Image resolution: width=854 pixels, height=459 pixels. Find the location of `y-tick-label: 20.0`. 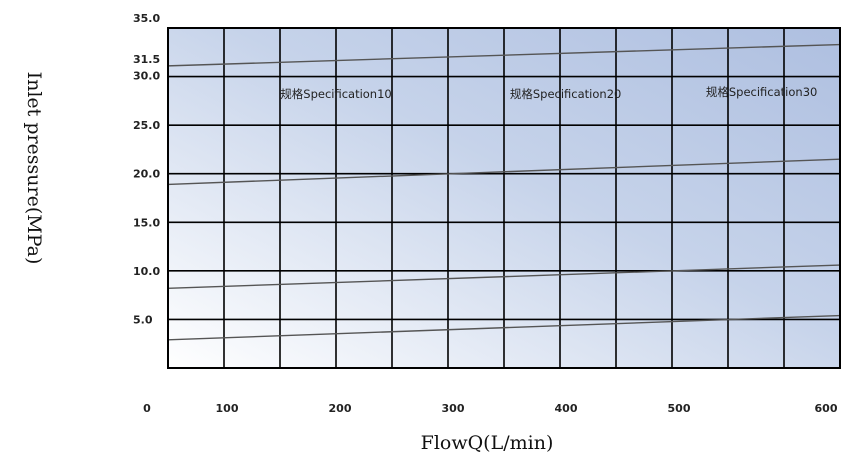

y-tick-label: 20.0 is located at coordinates (146, 174).